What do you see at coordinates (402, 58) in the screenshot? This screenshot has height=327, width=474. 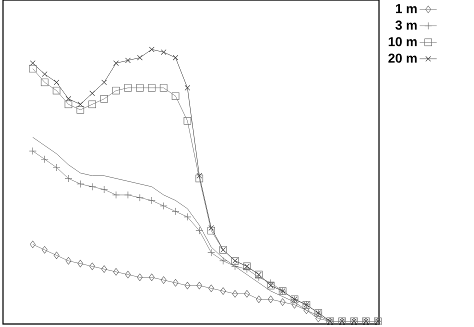 I see `legend-label: 20 m` at bounding box center [402, 58].